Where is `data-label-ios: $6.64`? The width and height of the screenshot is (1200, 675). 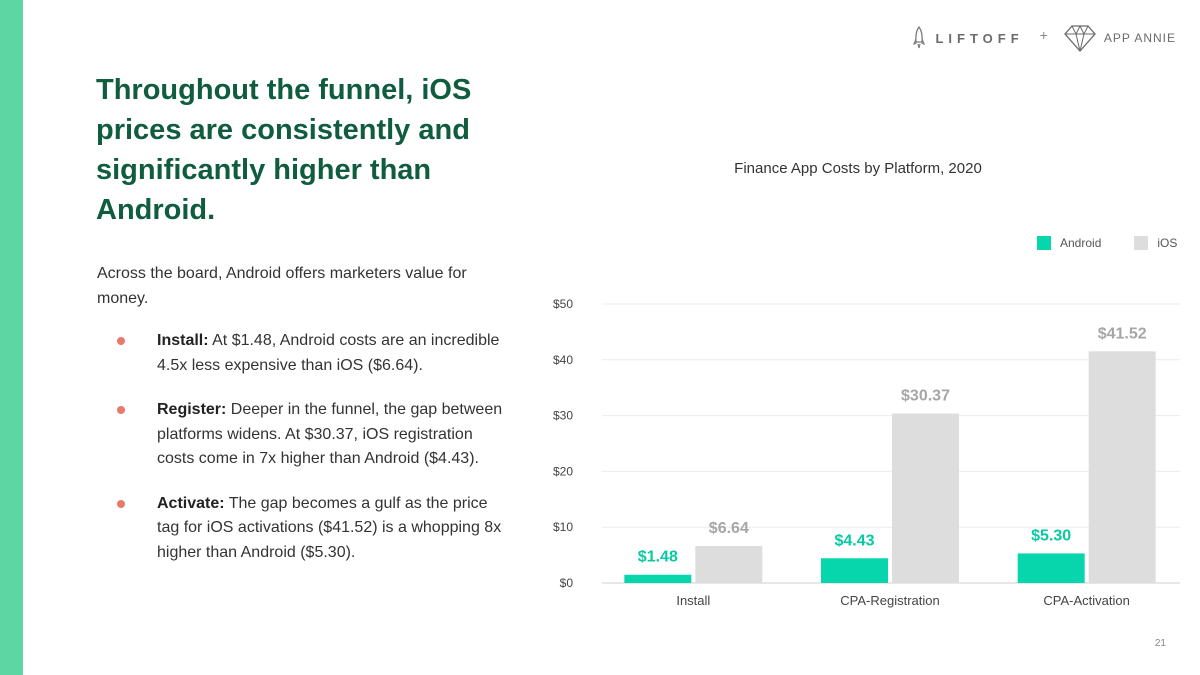
data-label-ios: $6.64 is located at coordinates (729, 528).